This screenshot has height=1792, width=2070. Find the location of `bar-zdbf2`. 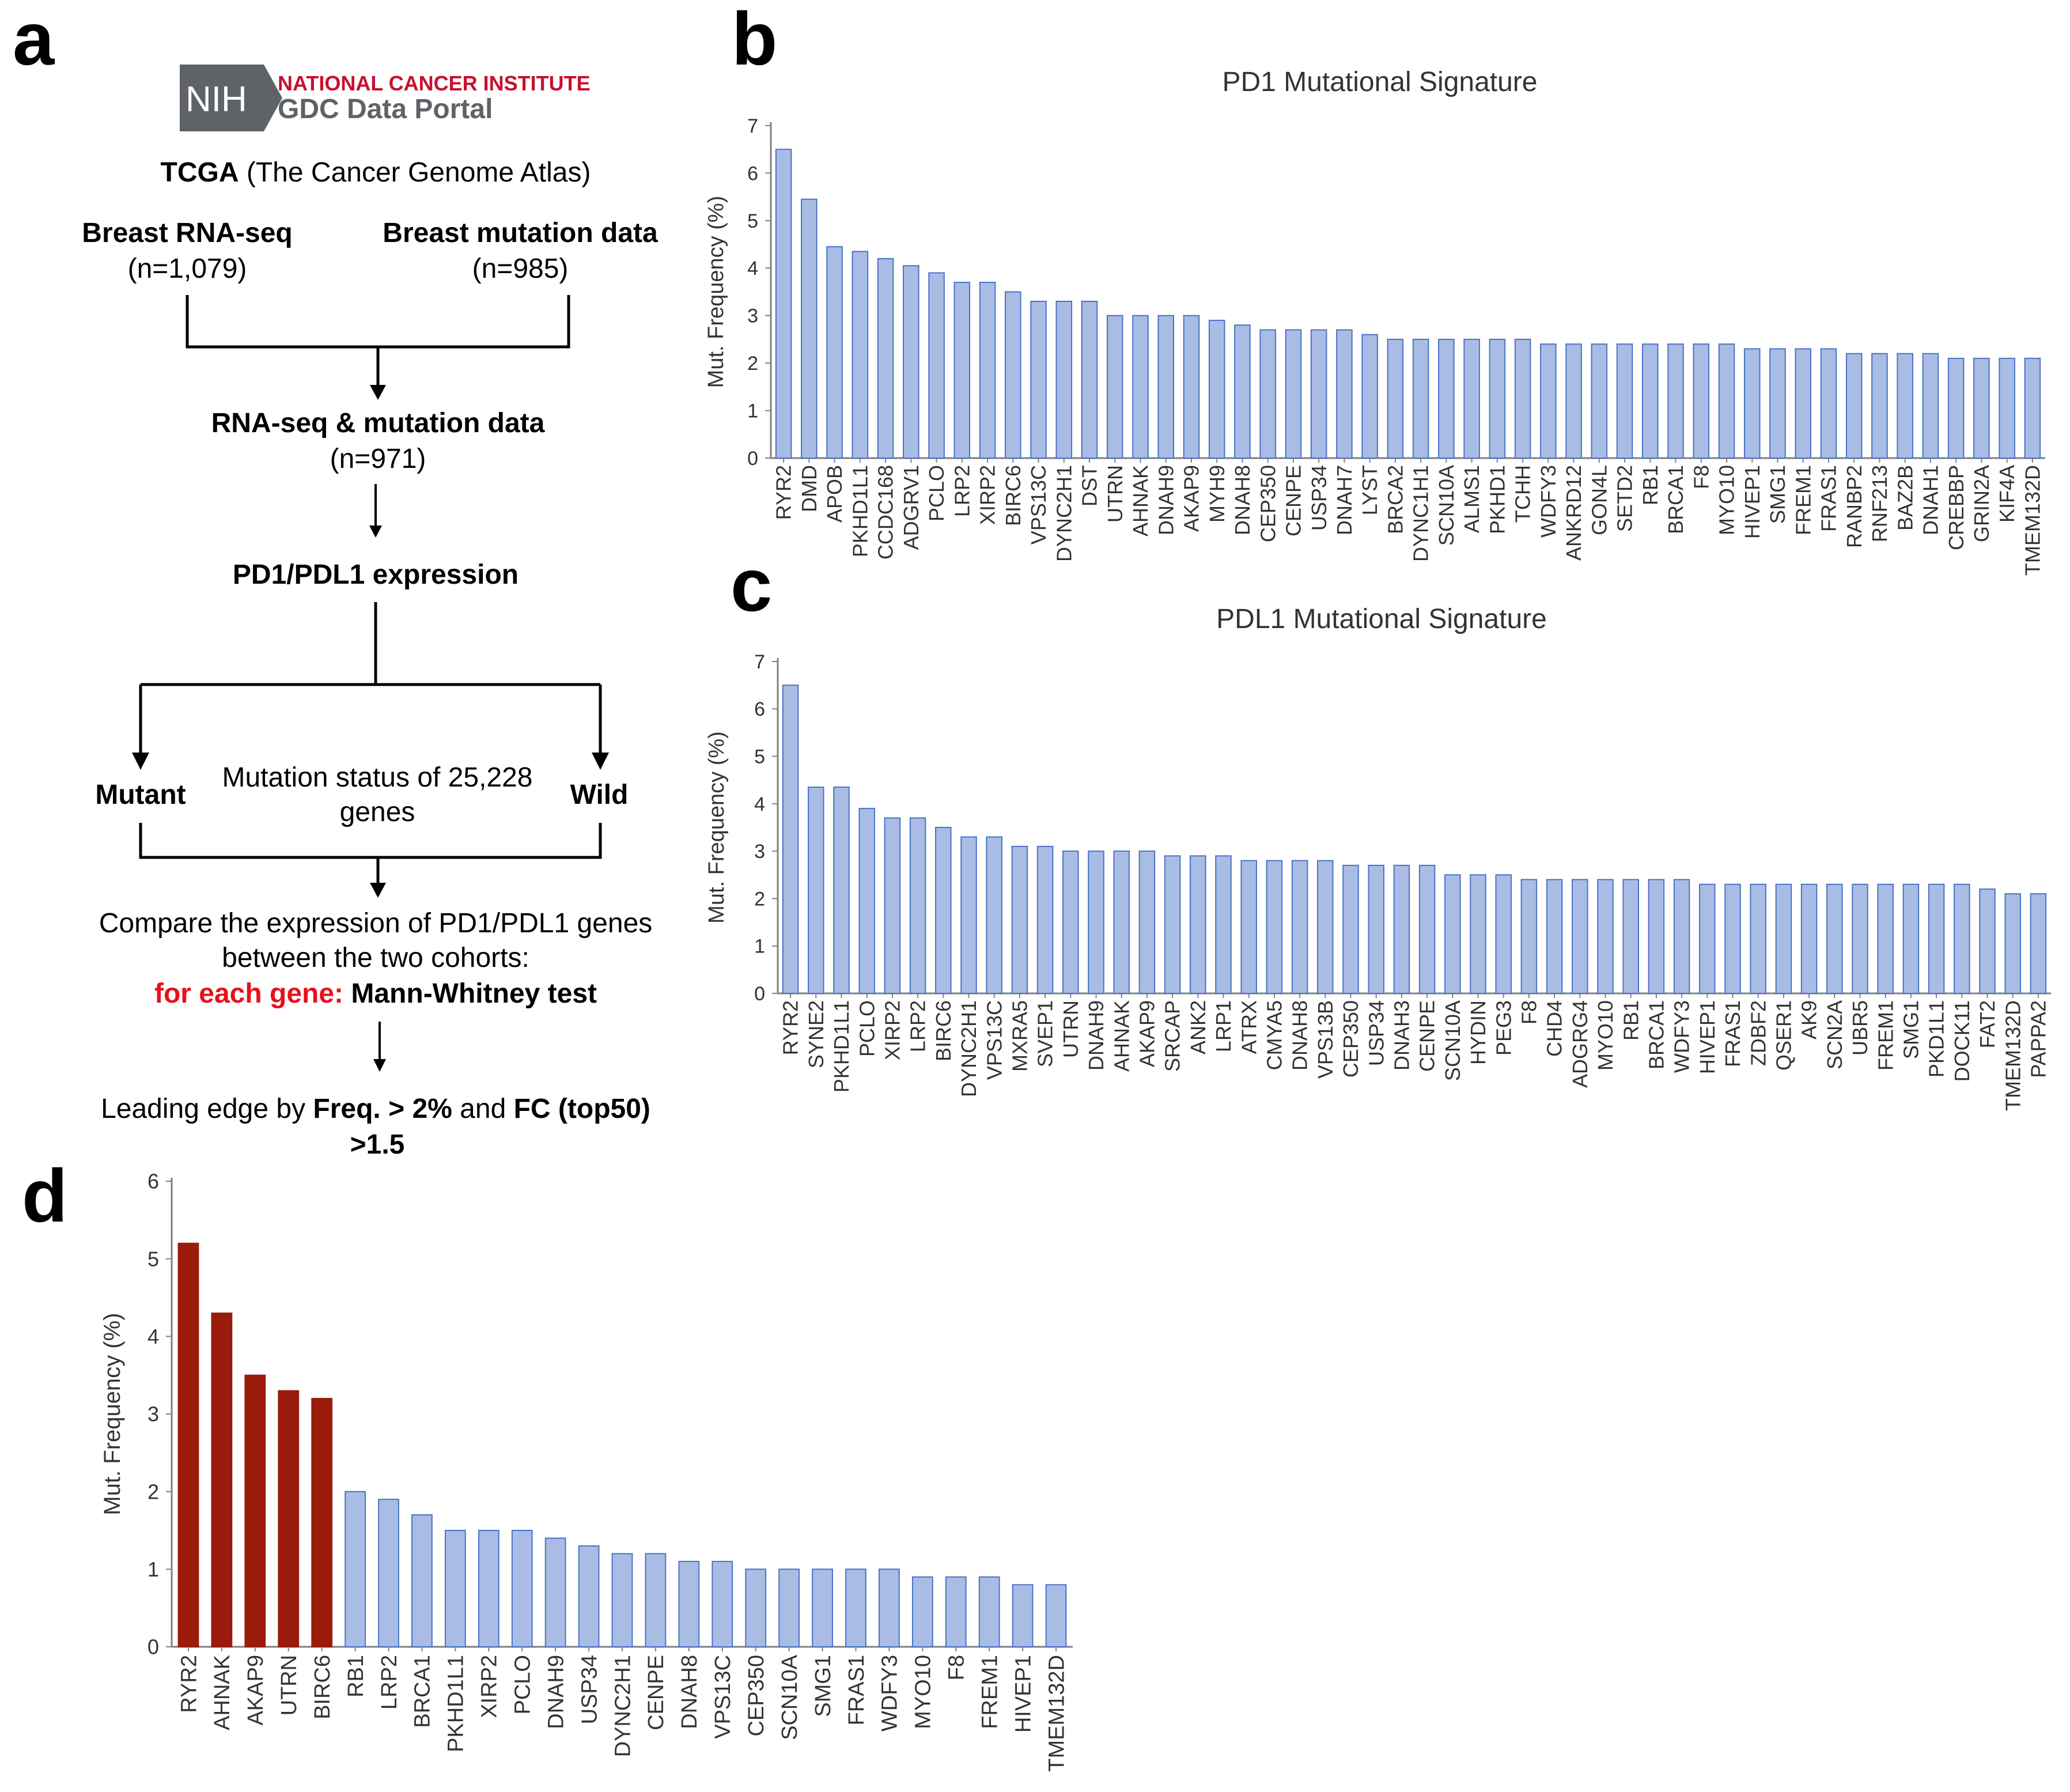

bar-zdbf2 is located at coordinates (1758, 938).